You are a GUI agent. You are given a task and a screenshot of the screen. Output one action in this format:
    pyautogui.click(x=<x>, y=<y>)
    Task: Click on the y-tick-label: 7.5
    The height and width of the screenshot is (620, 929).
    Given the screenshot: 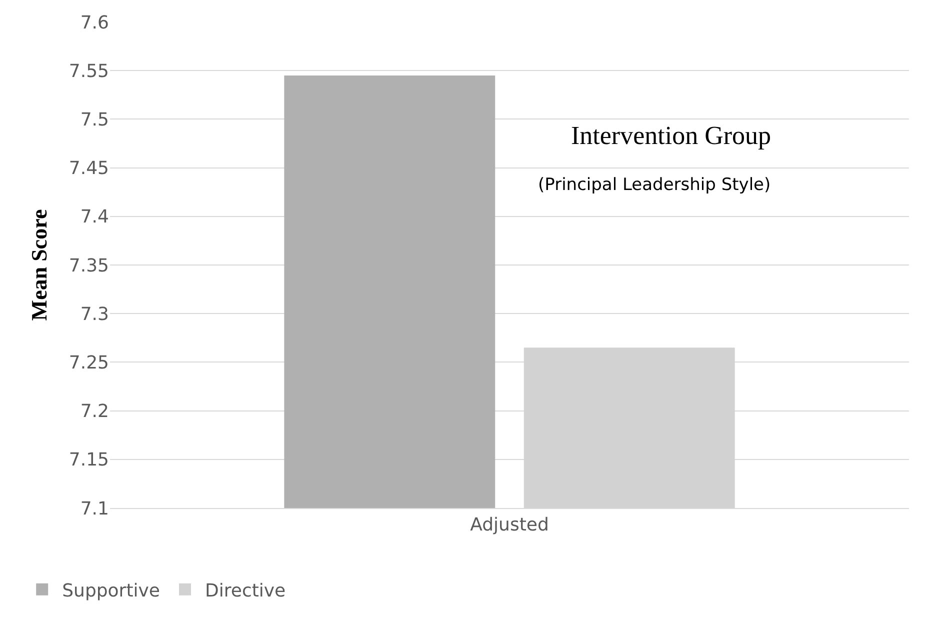 What is the action you would take?
    pyautogui.click(x=94, y=120)
    